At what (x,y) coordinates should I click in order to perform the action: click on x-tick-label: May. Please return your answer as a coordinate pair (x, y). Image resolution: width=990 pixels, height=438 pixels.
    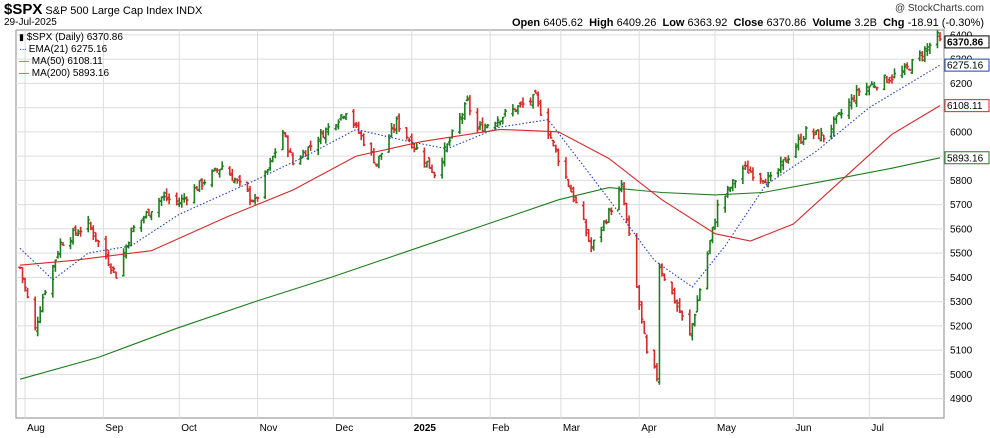
    Looking at the image, I should click on (726, 428).